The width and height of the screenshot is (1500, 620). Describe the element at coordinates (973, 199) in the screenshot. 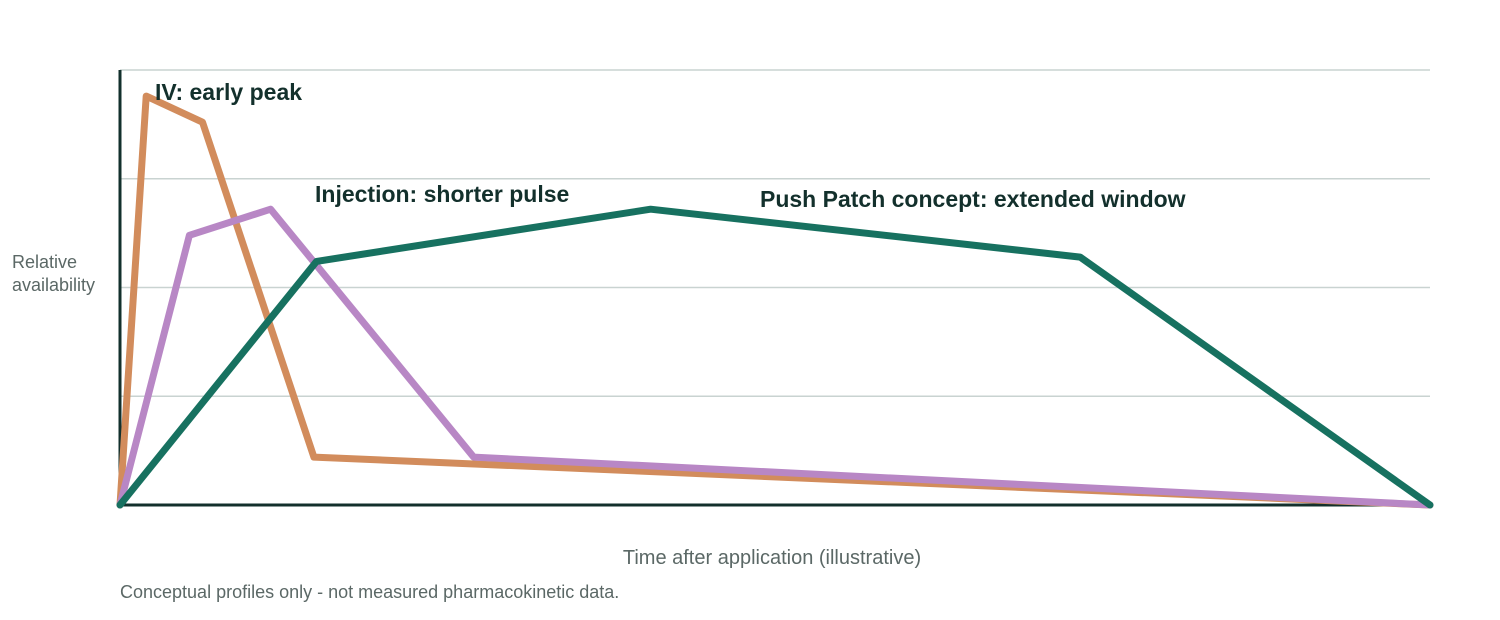

I see `series-label-push-patch: Push Patch concept: extended window` at that location.